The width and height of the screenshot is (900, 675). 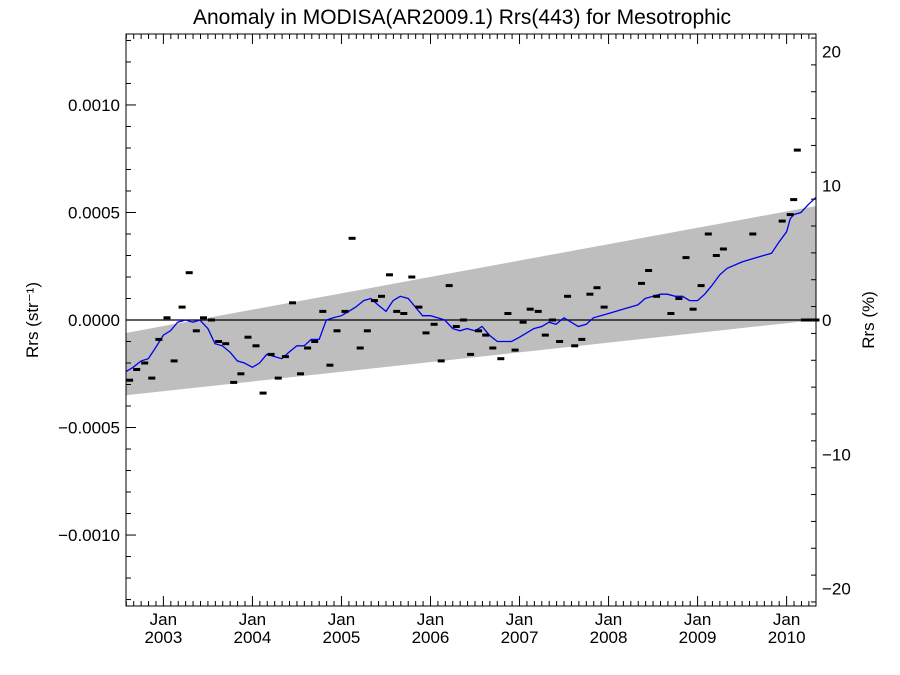 What do you see at coordinates (836, 454) in the screenshot?
I see `y-right-tick-label: −10` at bounding box center [836, 454].